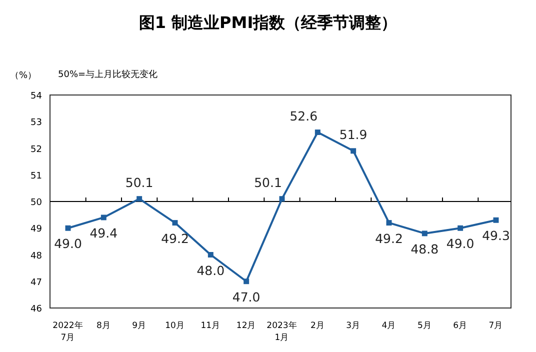 The image size is (536, 352). What do you see at coordinates (496, 326) in the screenshot?
I see `x-tick-label: 7月` at bounding box center [496, 326].